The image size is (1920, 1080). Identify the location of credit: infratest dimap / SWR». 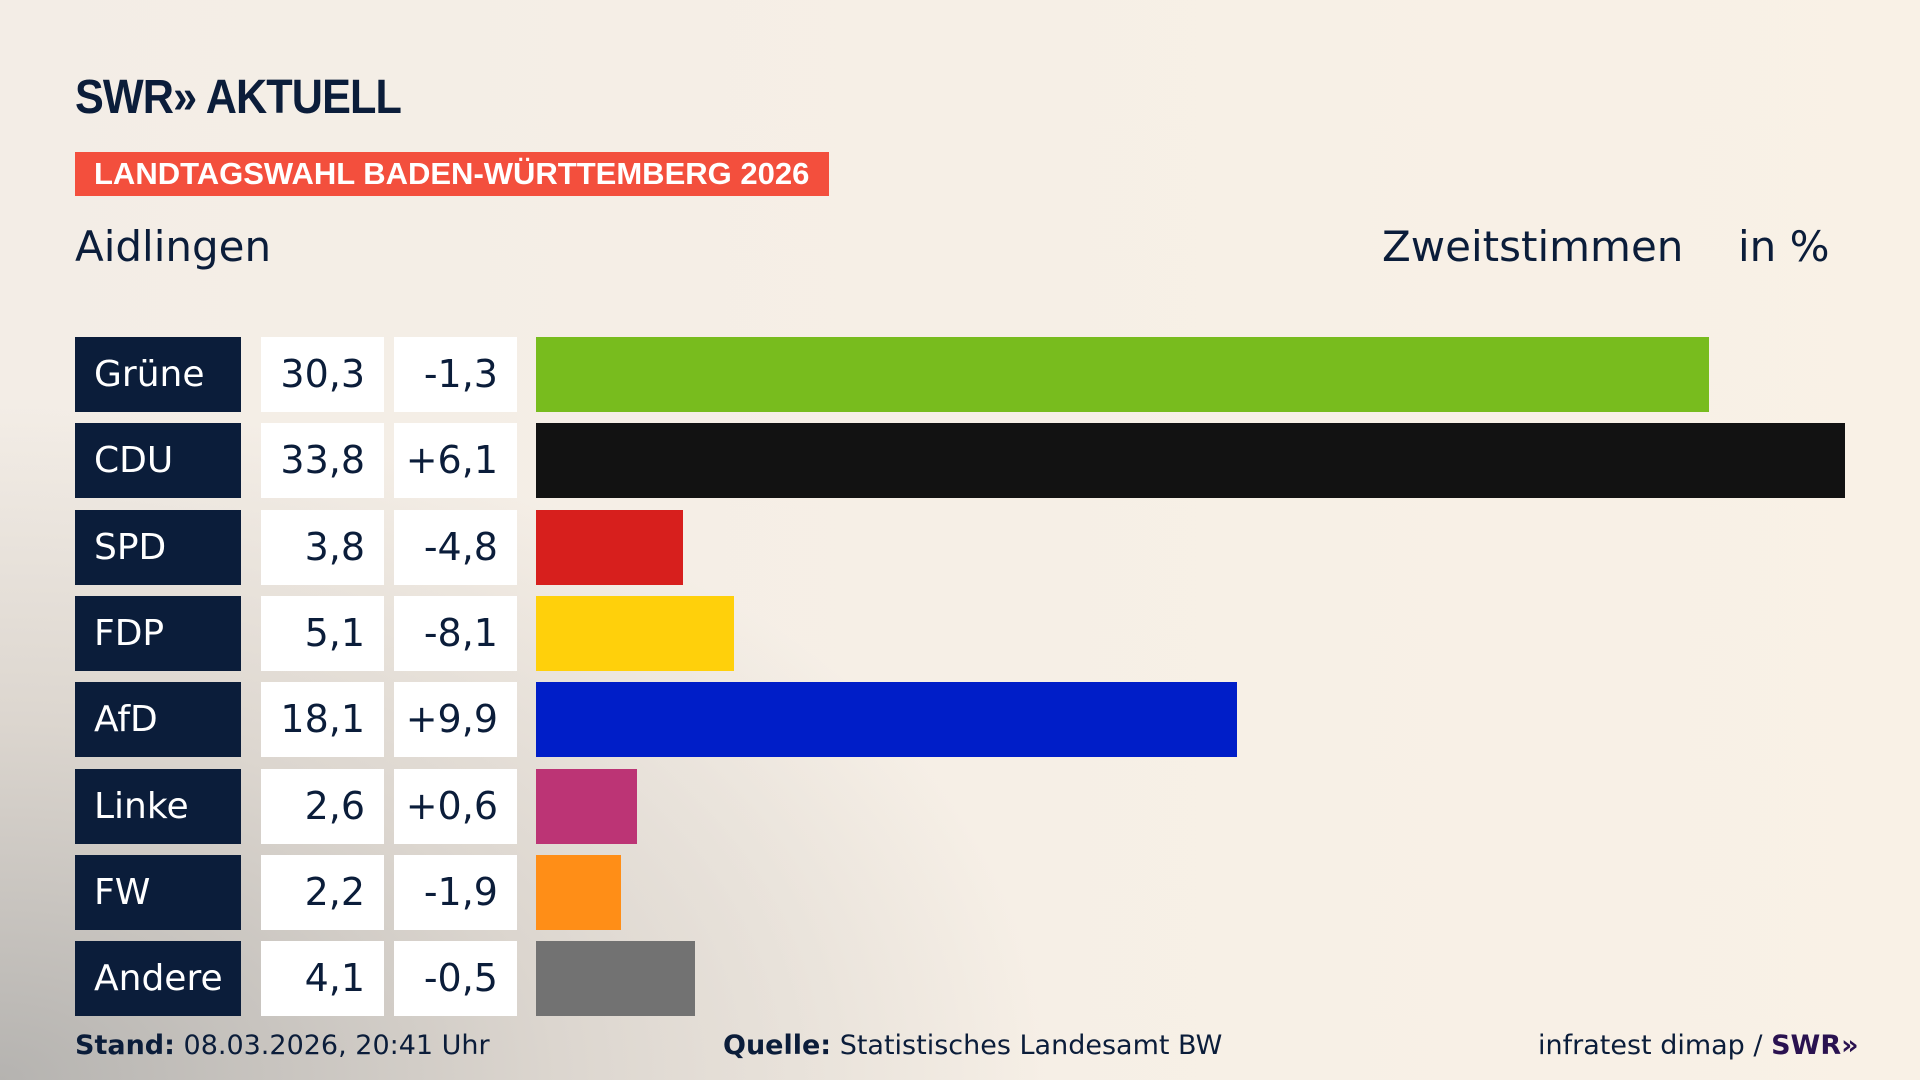
(1698, 1045).